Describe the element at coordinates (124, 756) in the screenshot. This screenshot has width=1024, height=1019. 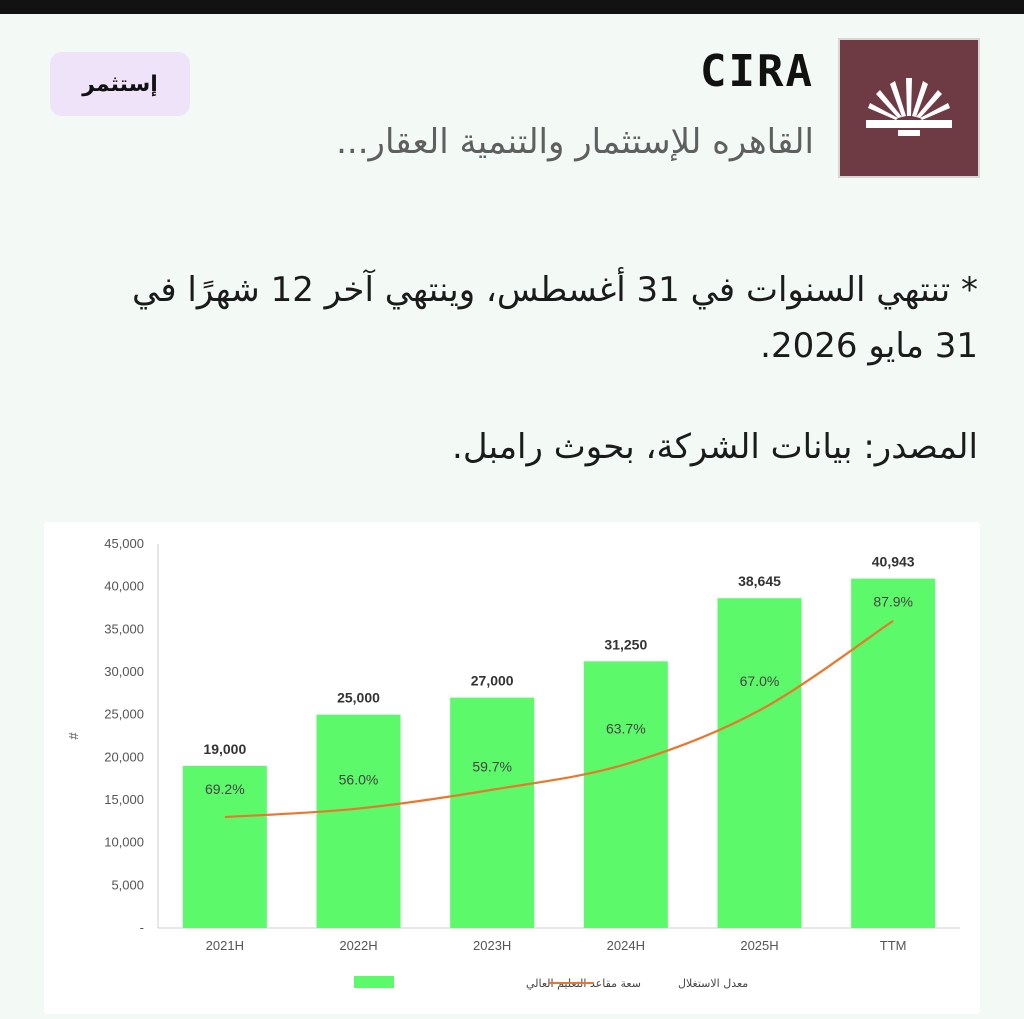
I see `y-tick-label: 20,000` at that location.